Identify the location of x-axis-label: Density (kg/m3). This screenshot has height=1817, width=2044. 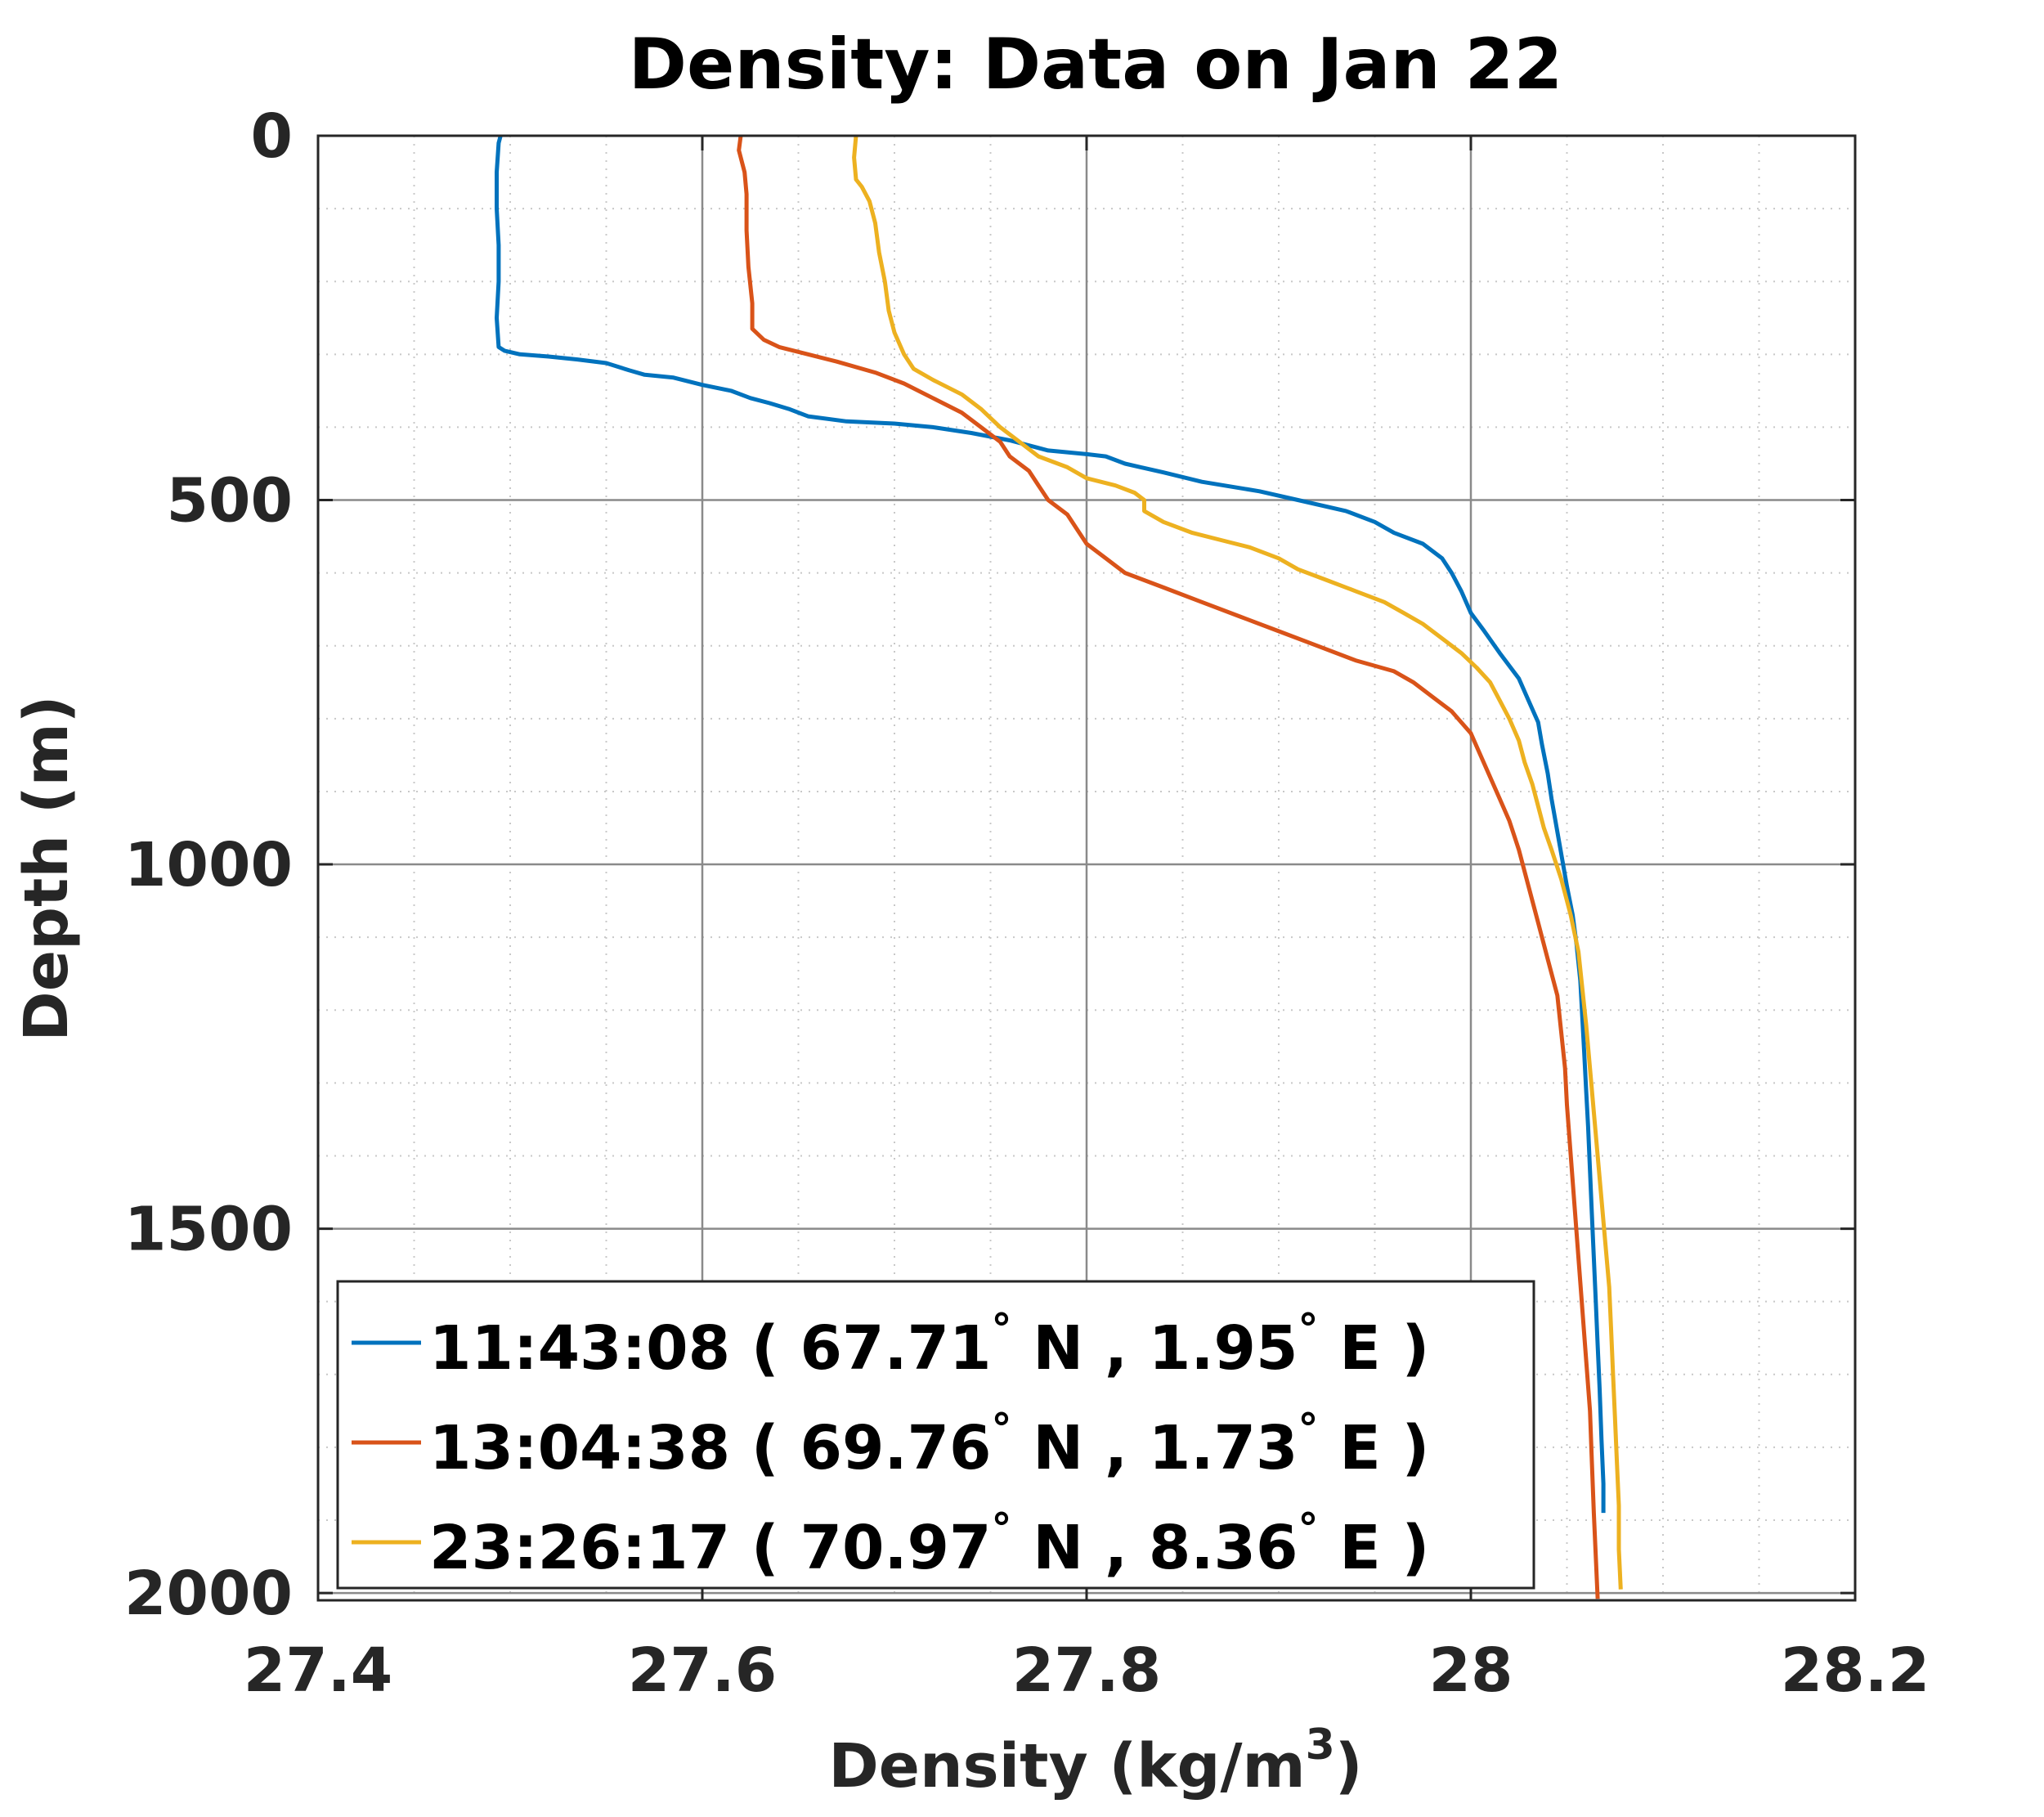
(1095, 1761).